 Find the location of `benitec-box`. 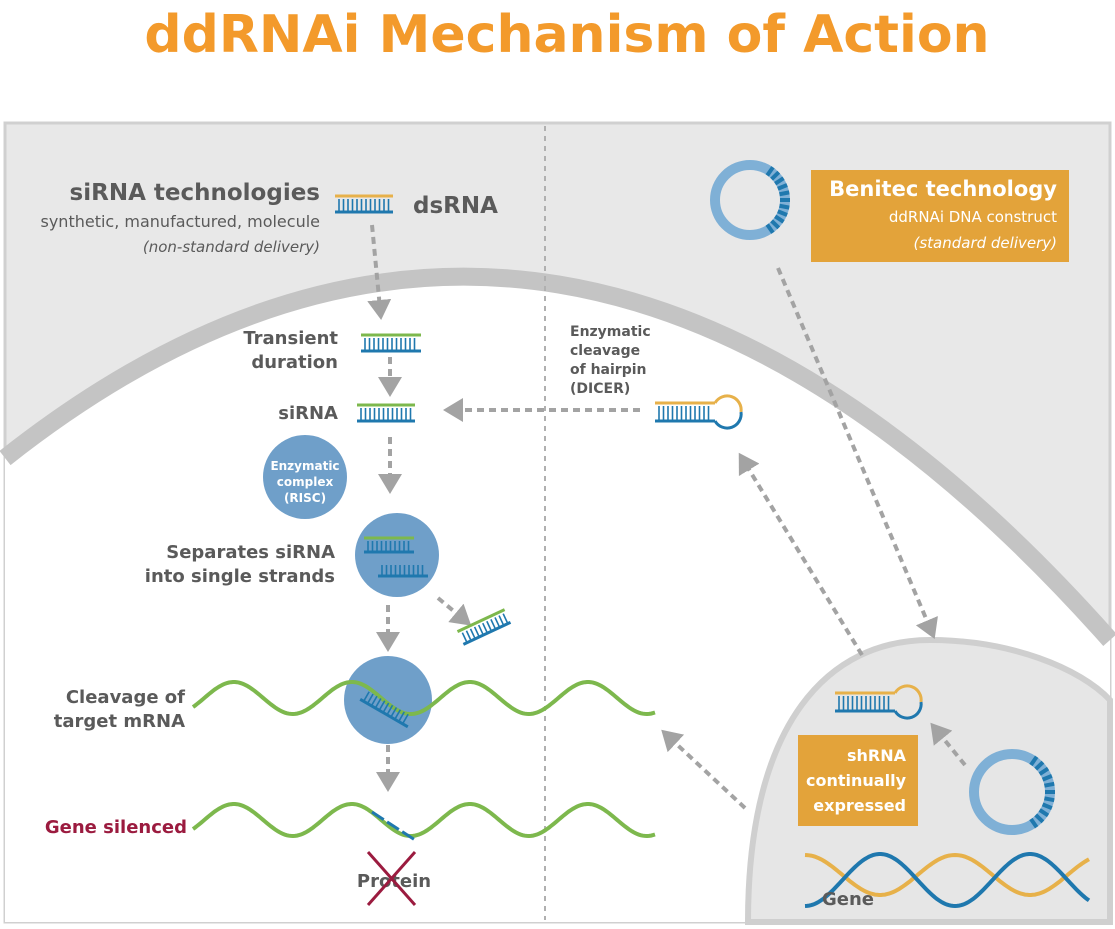

benitec-box is located at coordinates (940, 216).